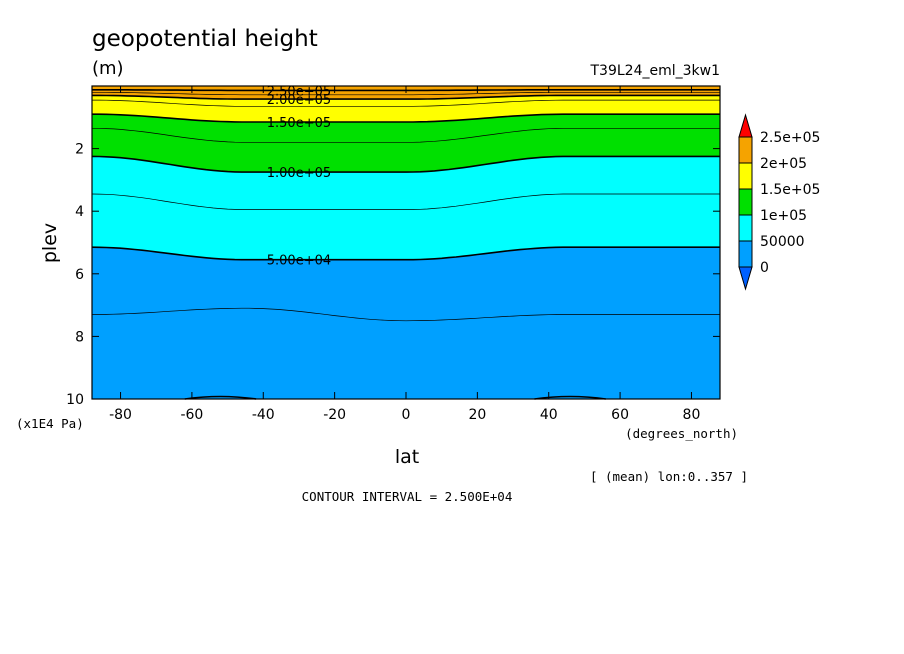 The height and width of the screenshot is (654, 904). I want to click on colorbar-label-5: 0, so click(764, 268).